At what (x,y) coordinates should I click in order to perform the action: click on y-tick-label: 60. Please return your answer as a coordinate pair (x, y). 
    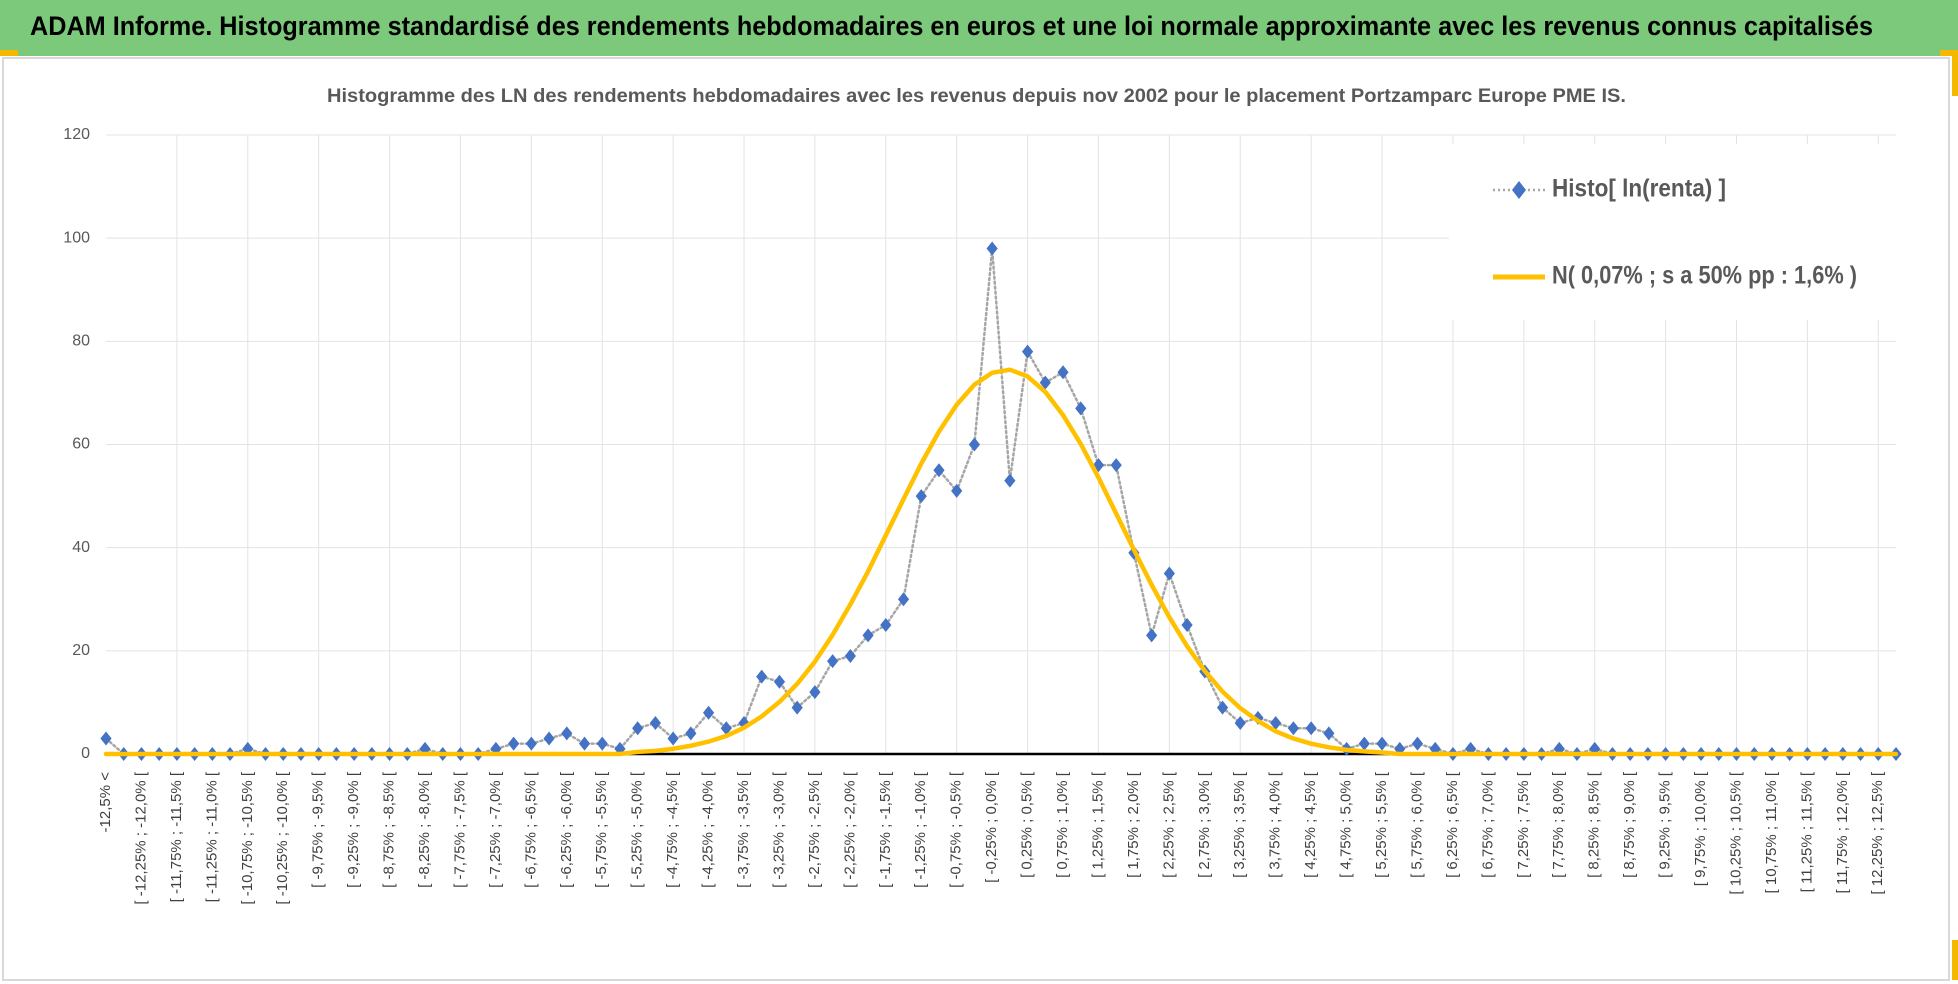
    Looking at the image, I should click on (81, 444).